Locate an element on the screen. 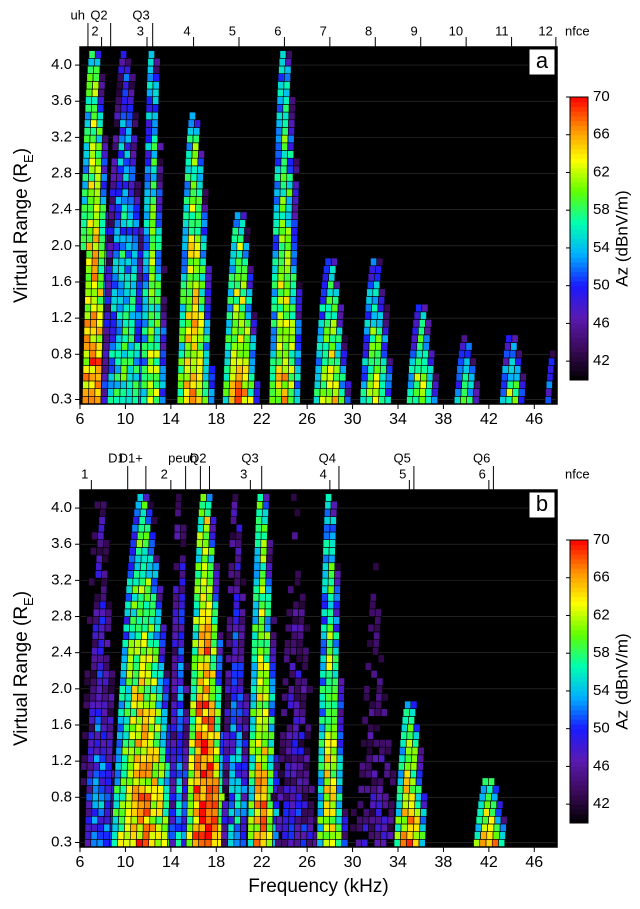 This screenshot has height=909, width=640. top-tick-label: 5 is located at coordinates (232, 30).